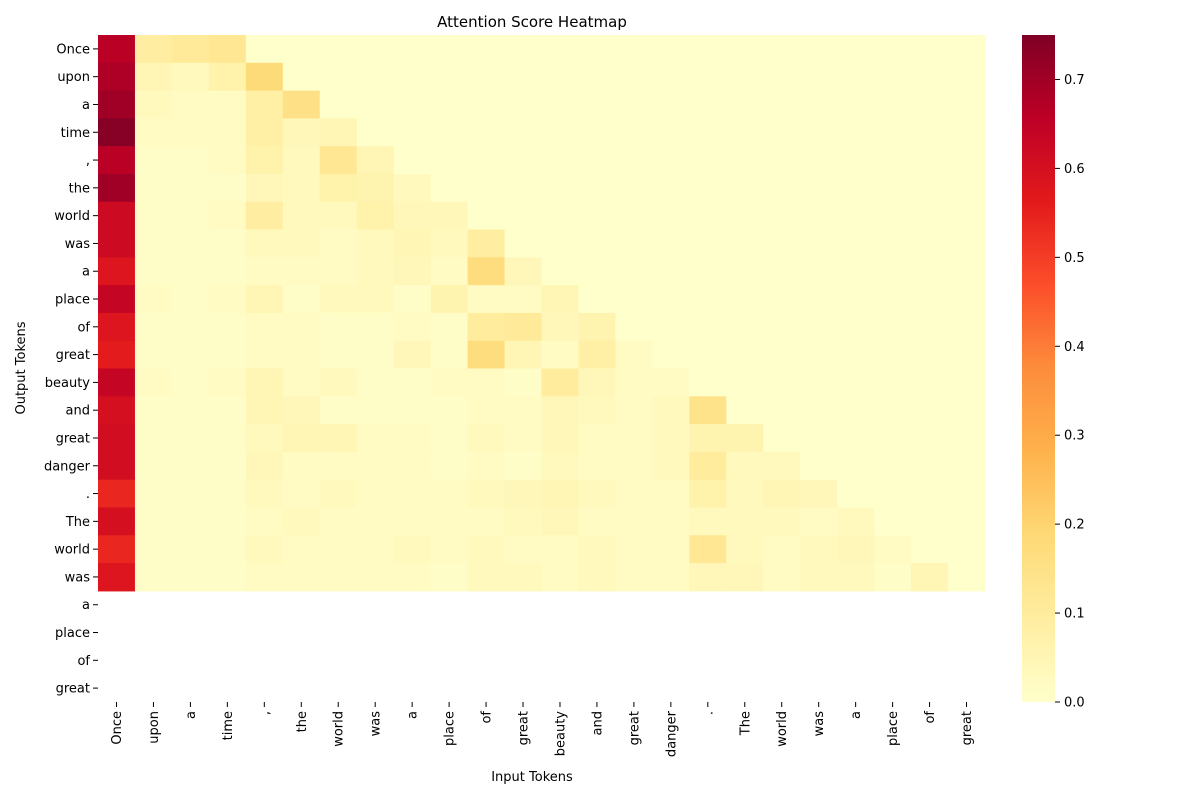 Image resolution: width=1200 pixels, height=800 pixels. What do you see at coordinates (930, 717) in the screenshot?
I see `x-tick-label: of` at bounding box center [930, 717].